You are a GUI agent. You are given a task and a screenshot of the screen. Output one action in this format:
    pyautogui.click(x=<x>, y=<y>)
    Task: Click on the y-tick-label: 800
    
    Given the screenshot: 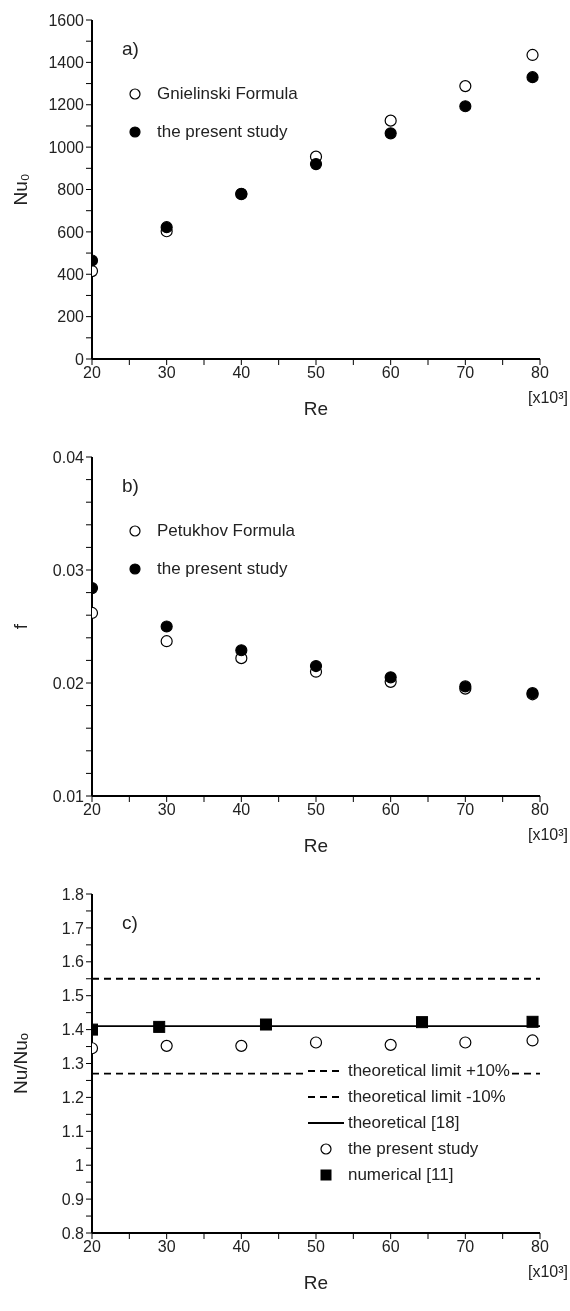 What is the action you would take?
    pyautogui.click(x=71, y=190)
    